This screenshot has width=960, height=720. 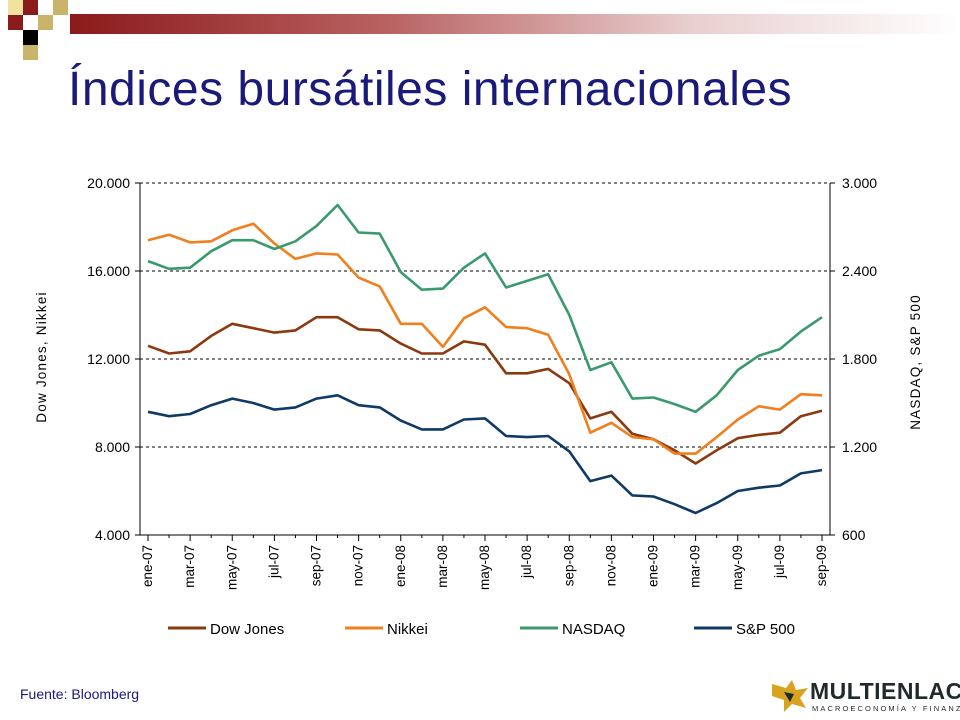 I want to click on x-tick-label: nov-07, so click(x=358, y=565).